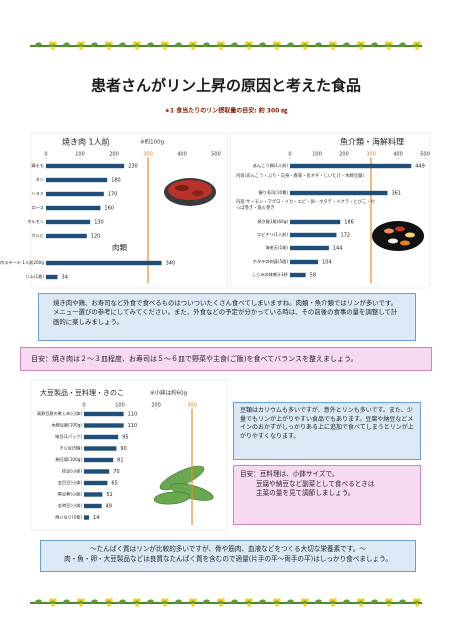  What do you see at coordinates (114, 484) in the screenshot?
I see `value-label: 65` at bounding box center [114, 484].